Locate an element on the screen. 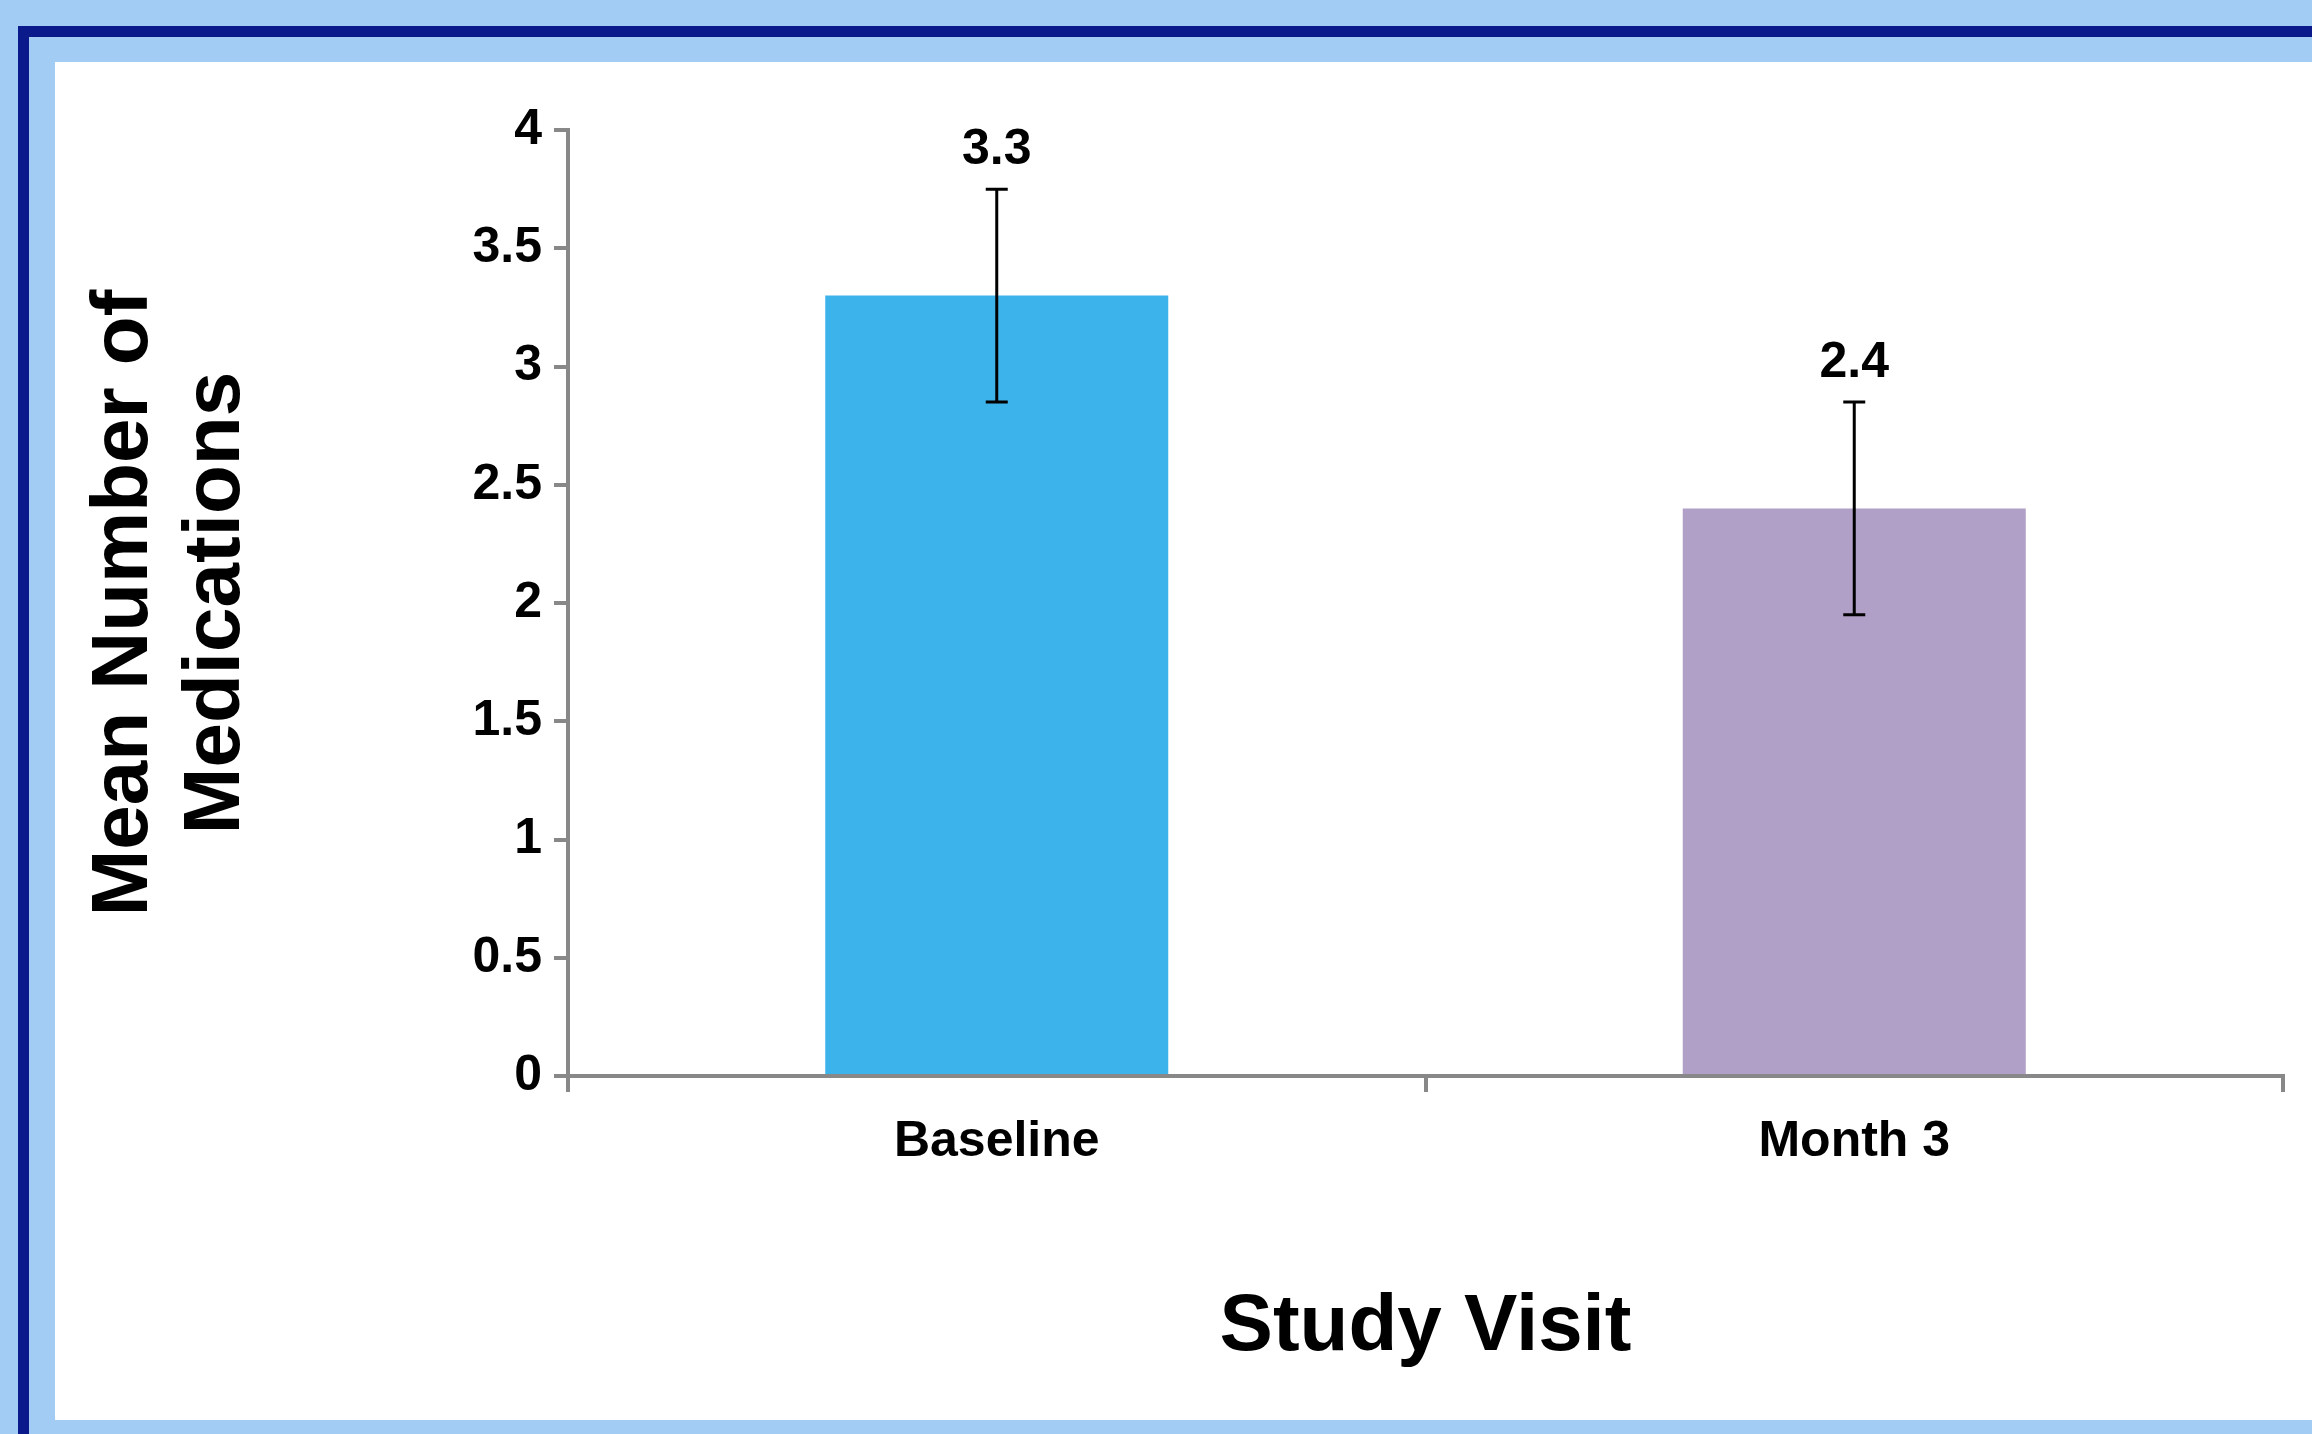 The width and height of the screenshot is (2312, 1434). y-tick-label: 0 is located at coordinates (528, 1072).